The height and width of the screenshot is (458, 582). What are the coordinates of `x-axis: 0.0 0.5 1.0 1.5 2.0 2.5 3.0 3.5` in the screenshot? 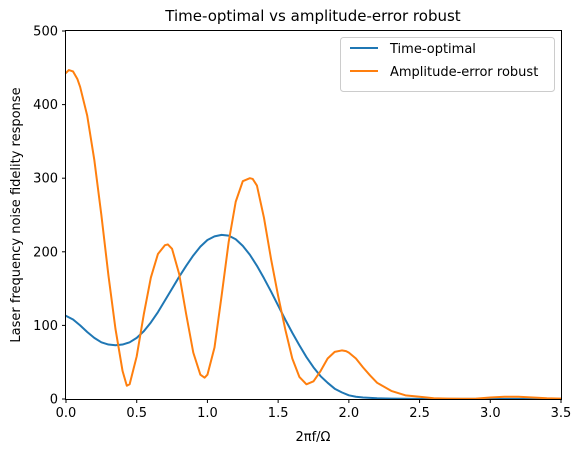 It's located at (314, 410).